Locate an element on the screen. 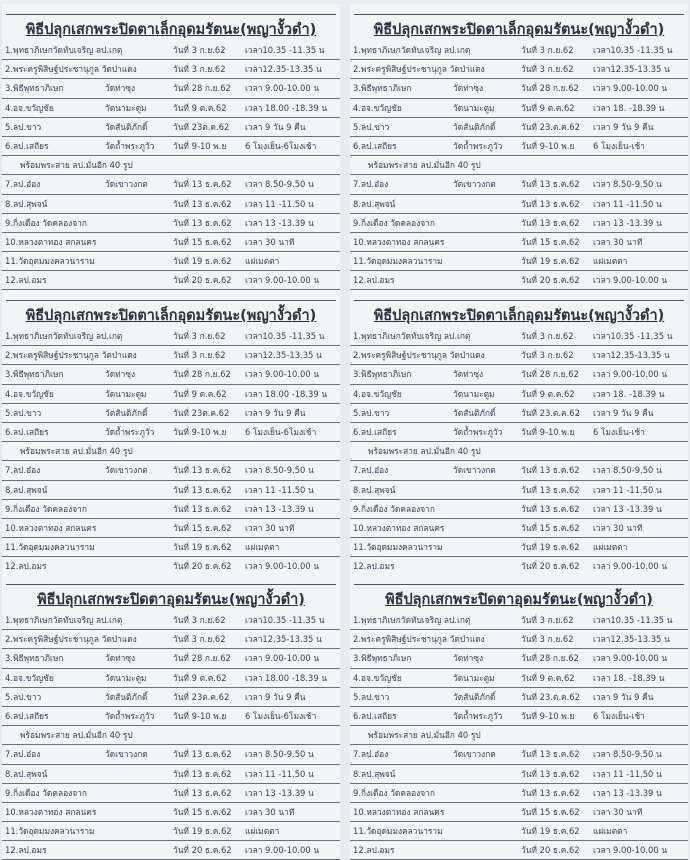 This screenshot has height=860, width=690. schedule-name: 10.หลวงตาทอง สกลนคร is located at coordinates (51, 811).